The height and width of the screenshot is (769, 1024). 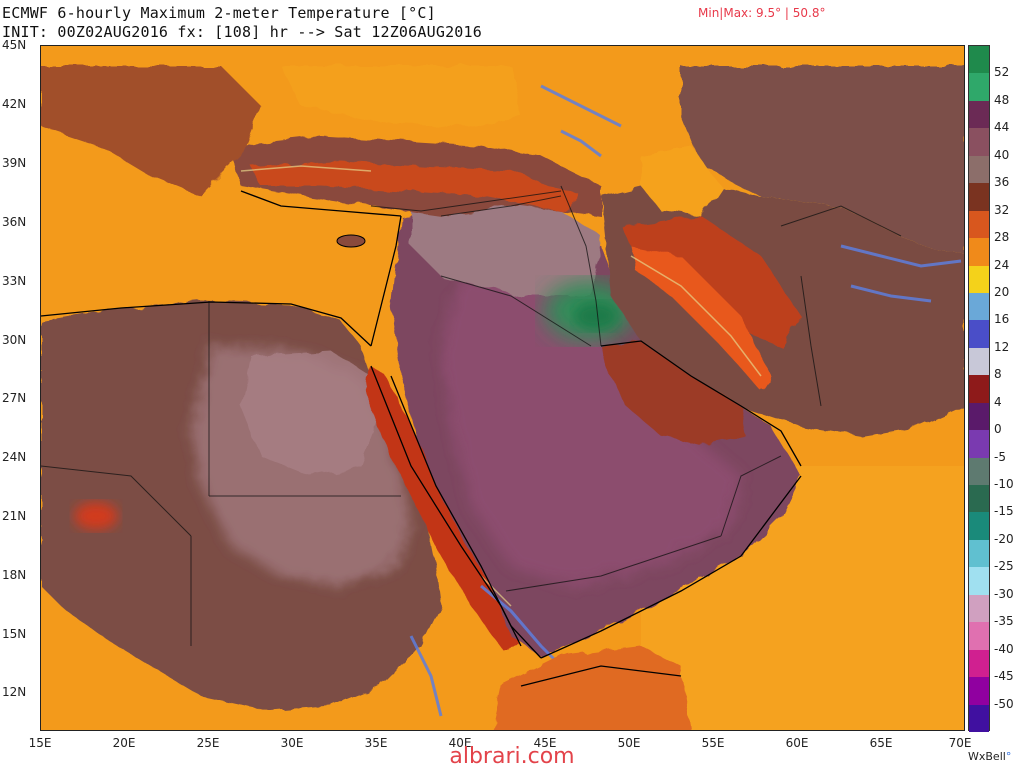 What do you see at coordinates (681, 181) in the screenshot?
I see `caspian-sea` at bounding box center [681, 181].